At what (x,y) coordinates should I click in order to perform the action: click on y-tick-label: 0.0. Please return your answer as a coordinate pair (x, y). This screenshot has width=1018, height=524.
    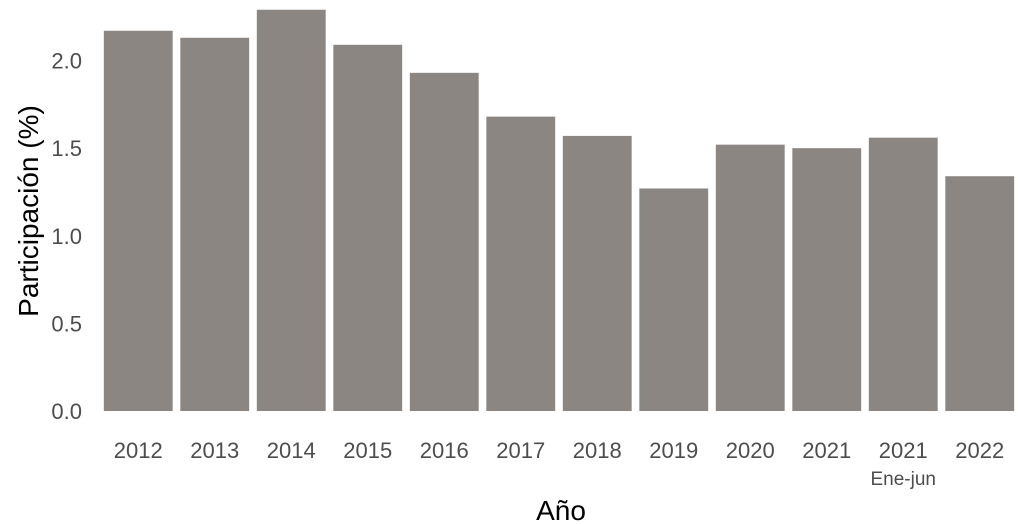
    Looking at the image, I should click on (66, 411).